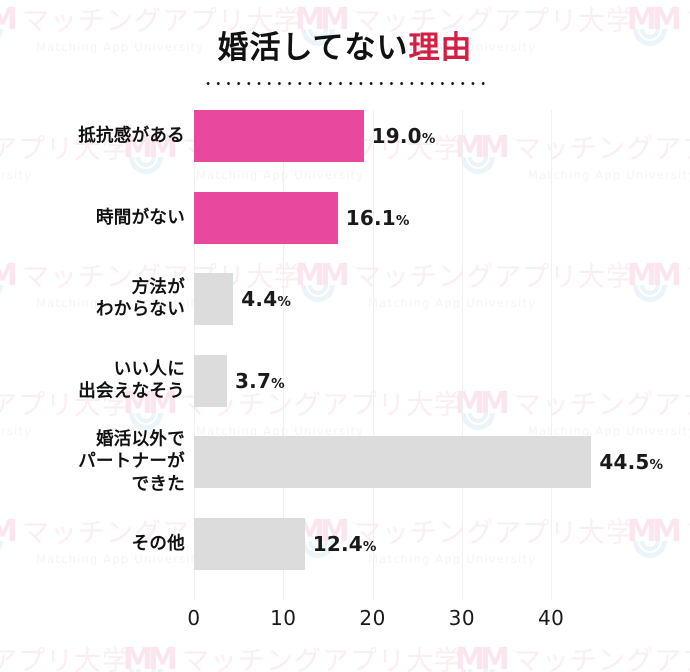 The width and height of the screenshot is (690, 672). Describe the element at coordinates (140, 298) in the screenshot. I see `bar-category-label: 方法が わからない` at that location.